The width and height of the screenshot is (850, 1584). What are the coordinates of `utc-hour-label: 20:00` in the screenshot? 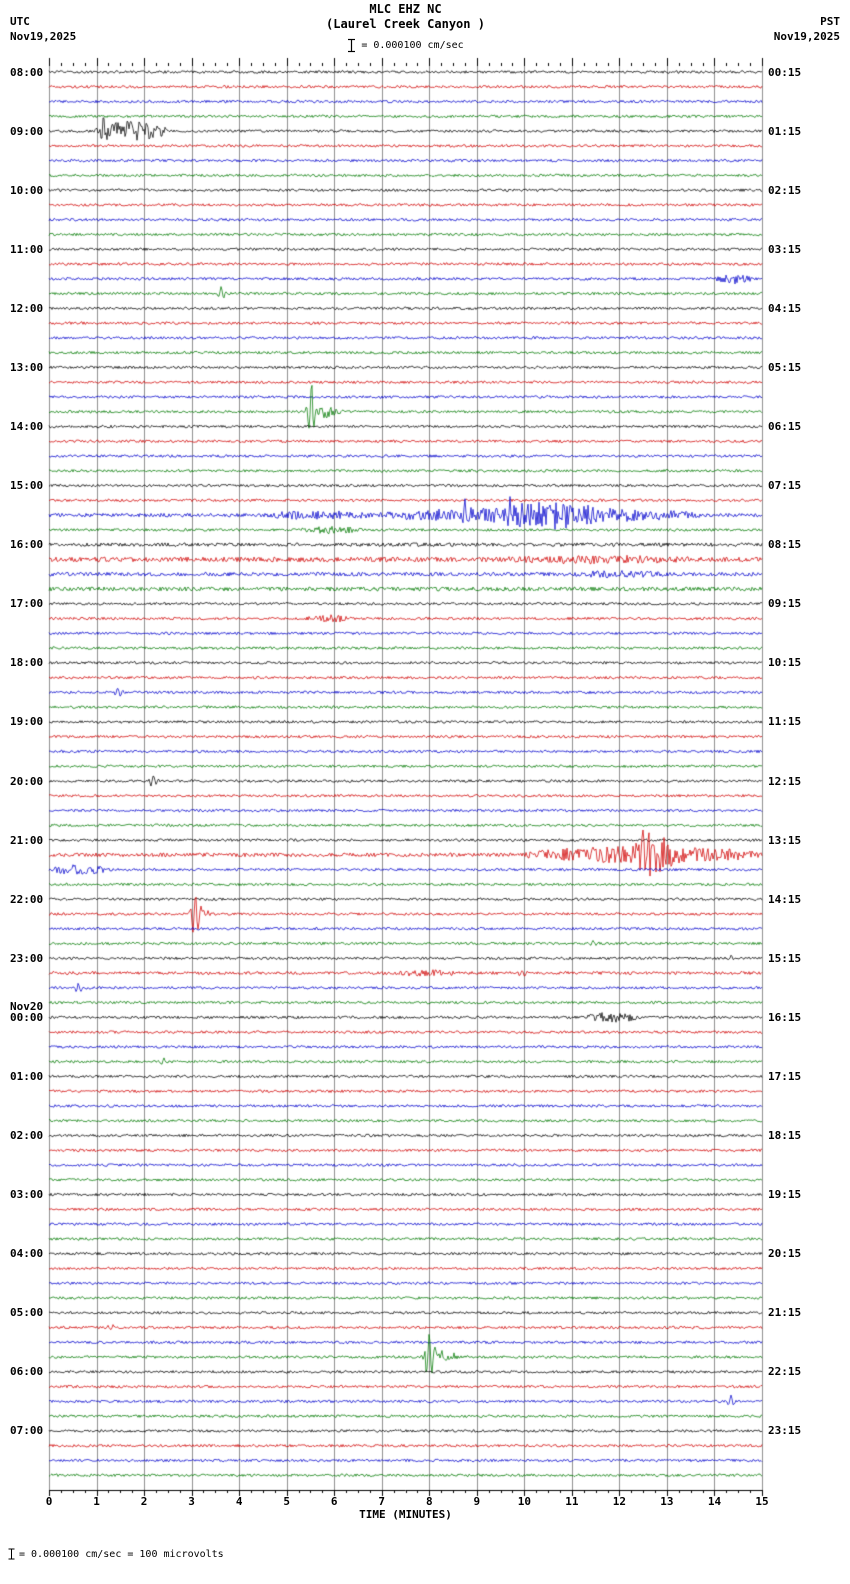 It's located at (27, 781).